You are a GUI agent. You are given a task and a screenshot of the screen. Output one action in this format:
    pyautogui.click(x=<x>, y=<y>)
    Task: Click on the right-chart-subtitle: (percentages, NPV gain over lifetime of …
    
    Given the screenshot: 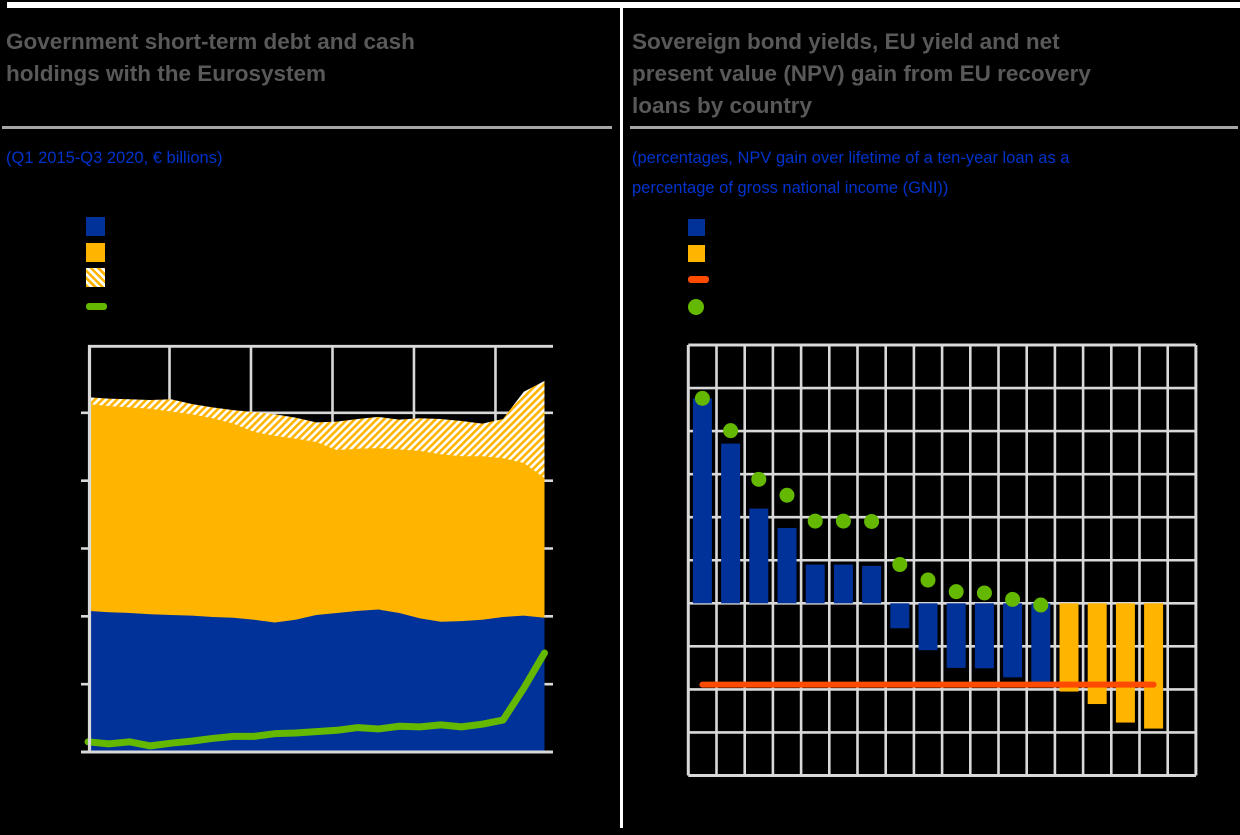 What is the action you would take?
    pyautogui.click(x=851, y=173)
    